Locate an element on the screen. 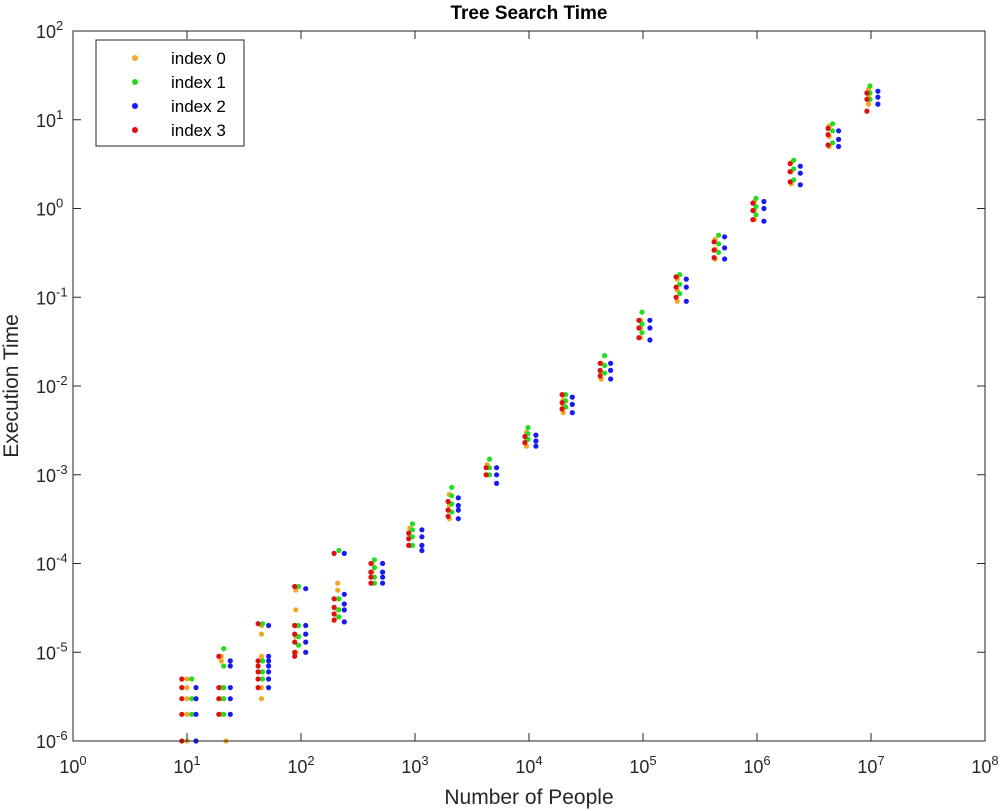 The height and width of the screenshot is (811, 1001). x-tick-label: 10⁴ is located at coordinates (528, 765).